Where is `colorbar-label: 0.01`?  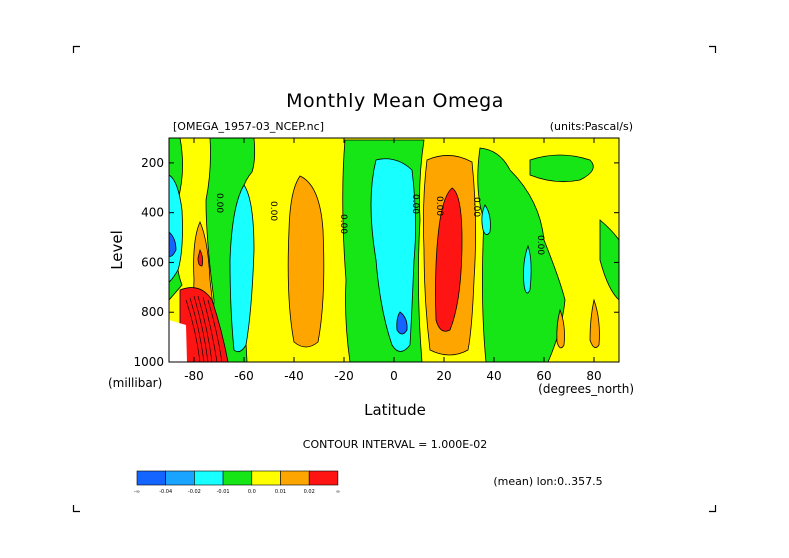
colorbar-label: 0.01 is located at coordinates (280, 492).